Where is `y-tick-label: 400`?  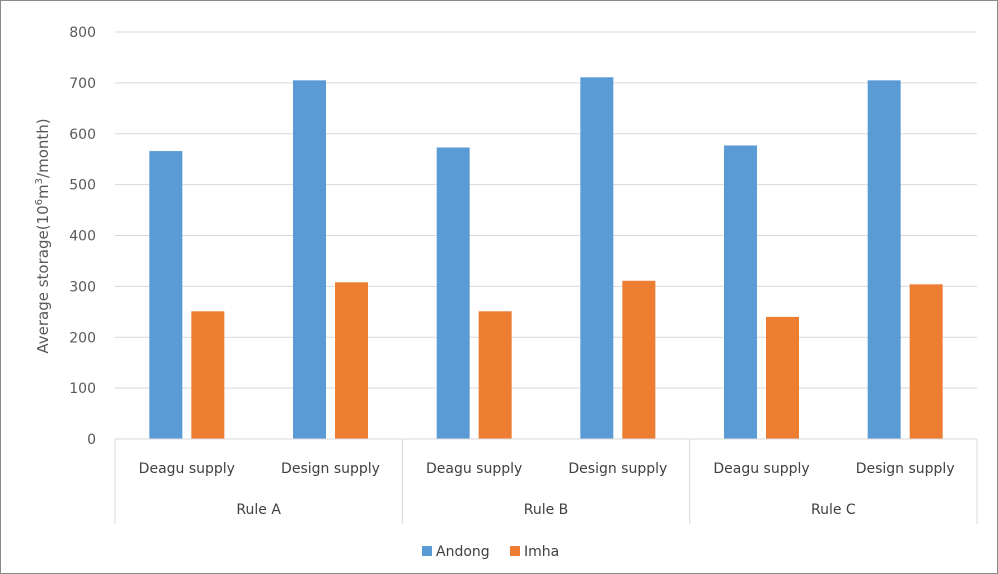
y-tick-label: 400 is located at coordinates (82, 237).